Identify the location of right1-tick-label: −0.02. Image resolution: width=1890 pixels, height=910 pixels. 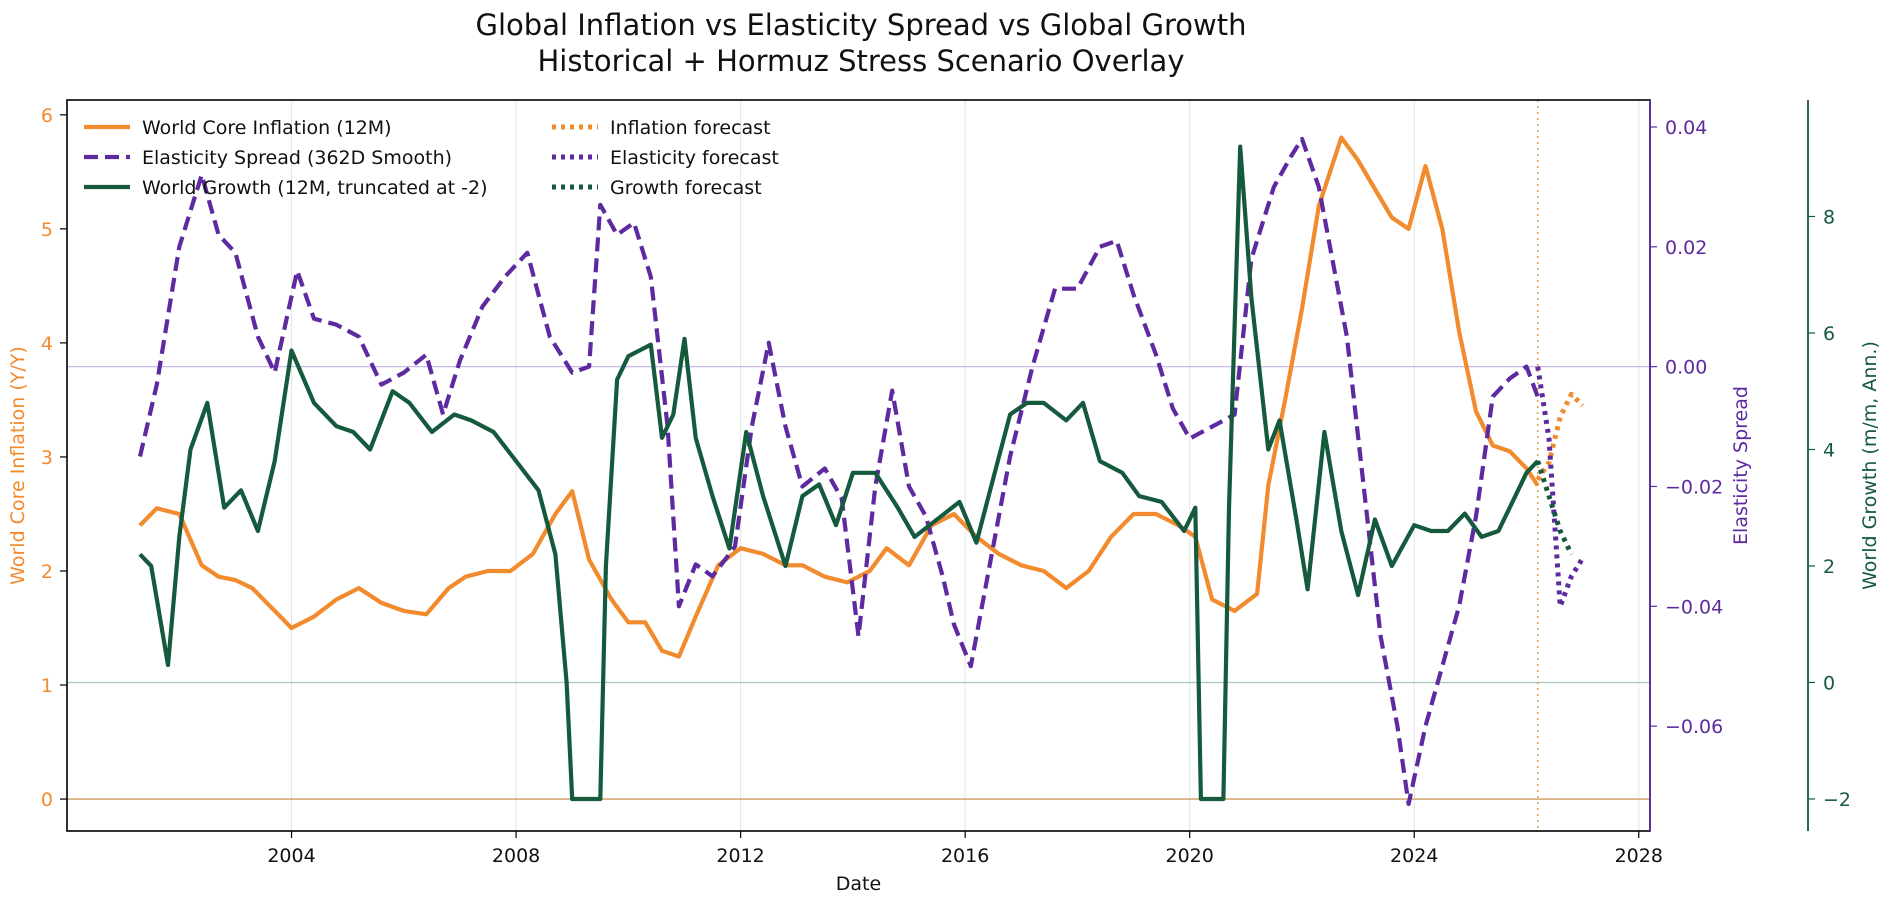
(1694, 487).